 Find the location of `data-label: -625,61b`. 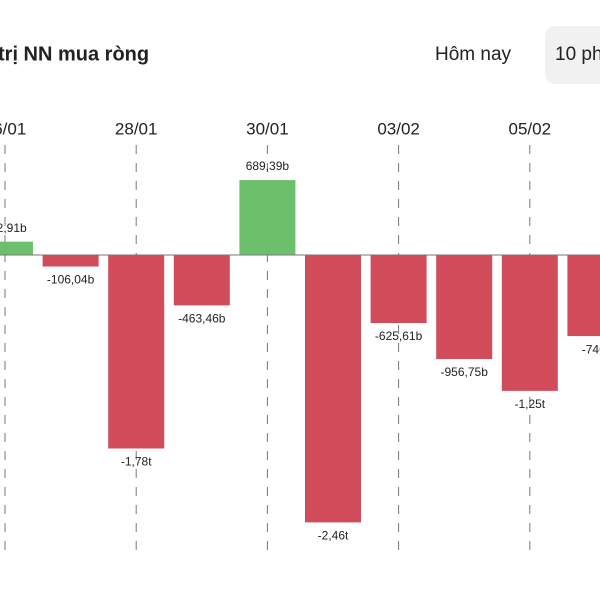

data-label: -625,61b is located at coordinates (399, 336).